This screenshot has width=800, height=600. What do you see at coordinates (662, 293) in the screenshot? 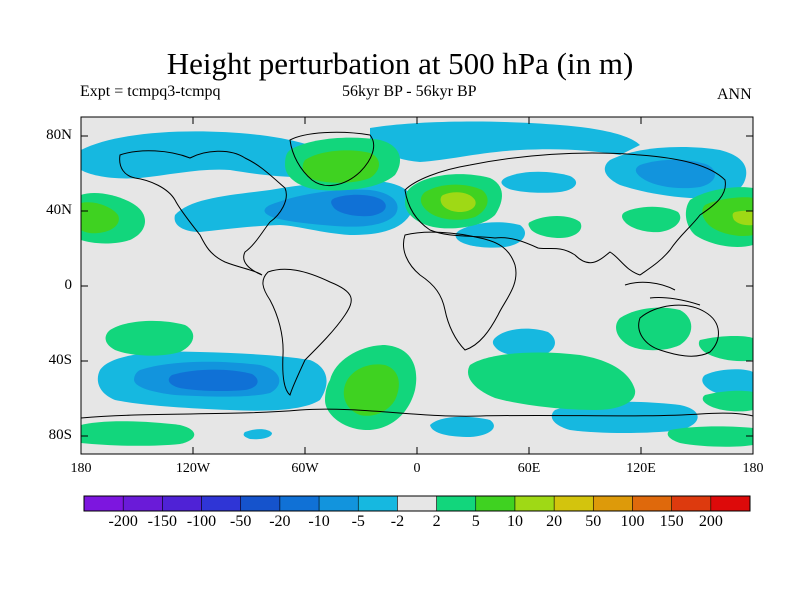
I see `coast-indonesia` at bounding box center [662, 293].